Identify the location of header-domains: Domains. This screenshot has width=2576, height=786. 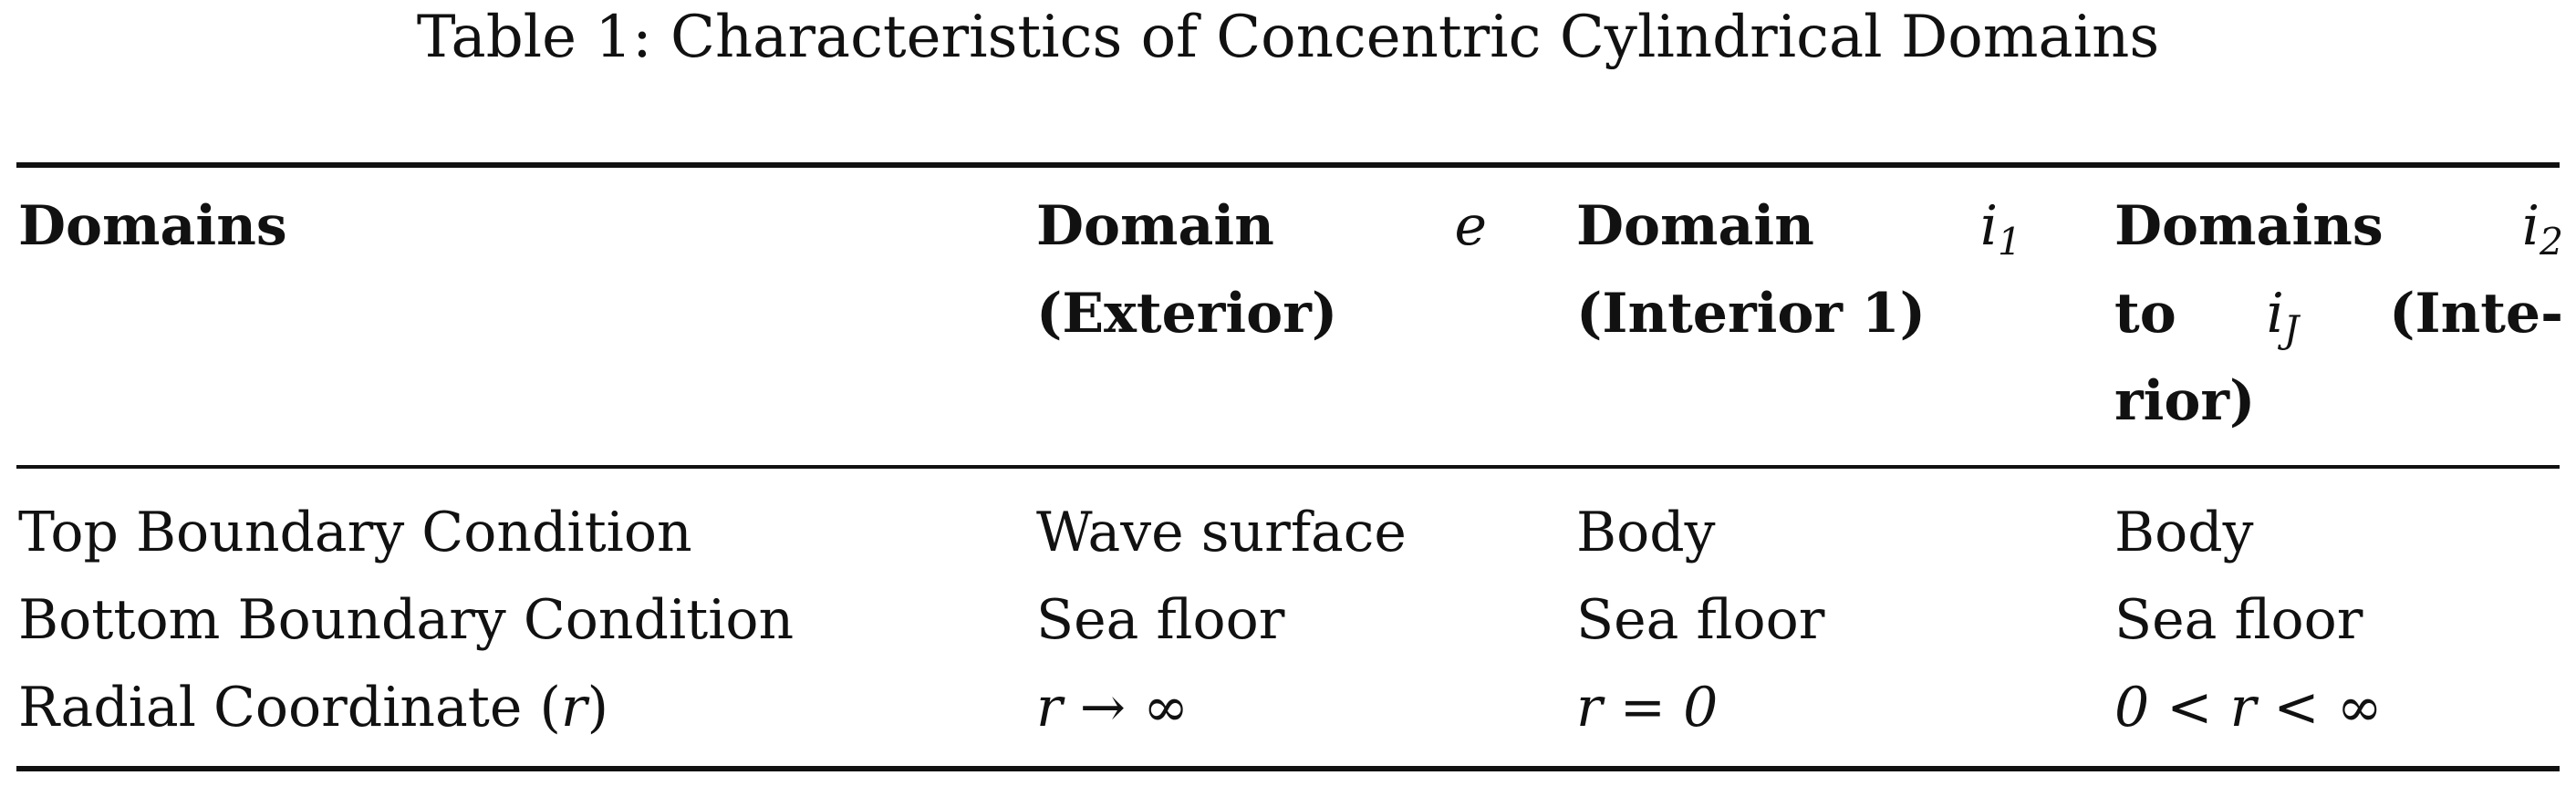
(152, 226).